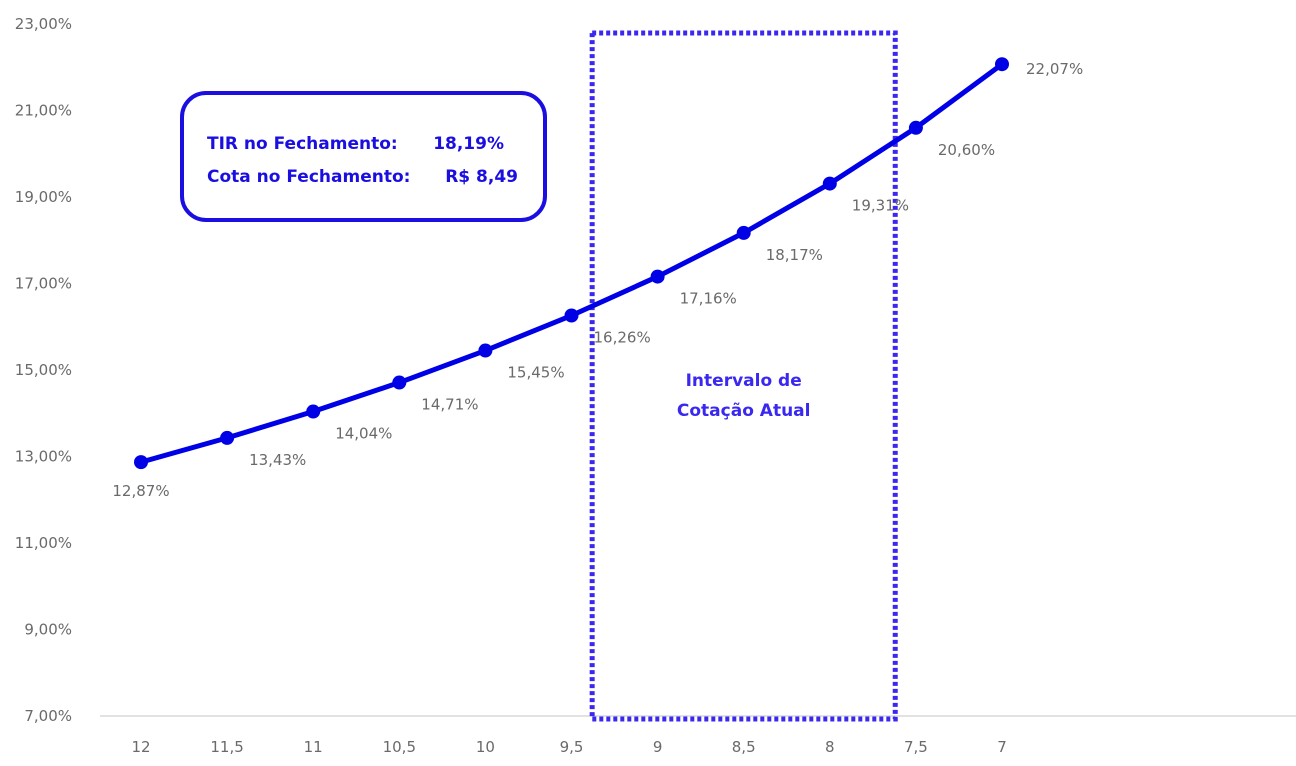 Image resolution: width=1296 pixels, height=766 pixels. Describe the element at coordinates (48, 716) in the screenshot. I see `y-tick-label: 7,00%` at that location.